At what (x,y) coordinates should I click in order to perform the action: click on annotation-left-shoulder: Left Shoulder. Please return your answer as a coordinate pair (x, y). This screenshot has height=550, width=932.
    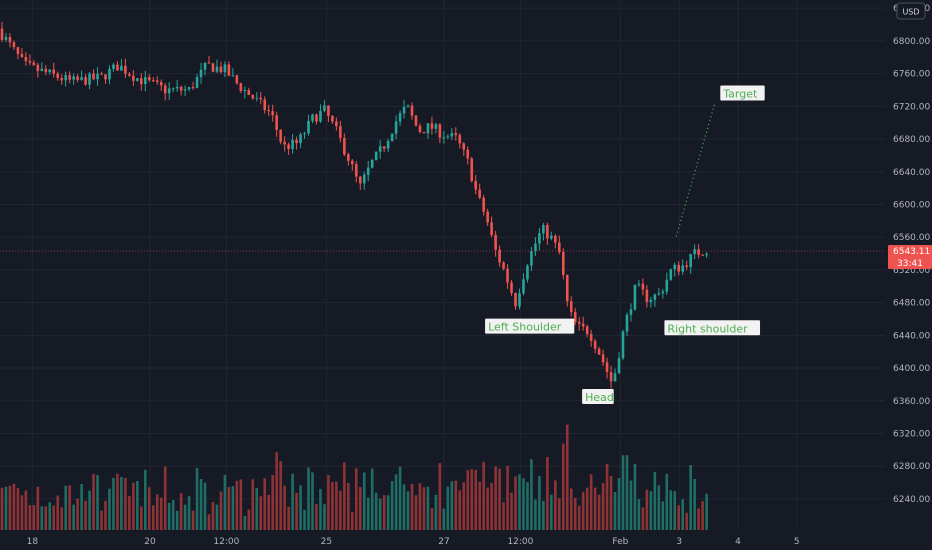
    Looking at the image, I should click on (530, 326).